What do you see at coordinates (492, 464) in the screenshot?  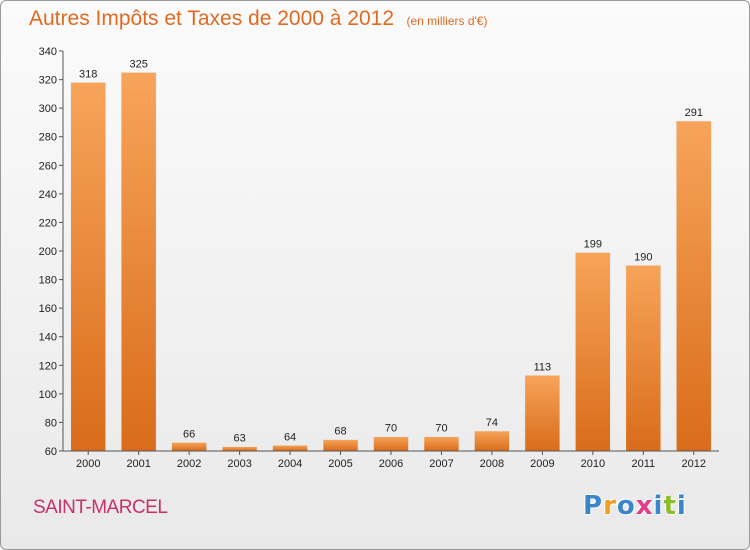 I see `x-tick-label: 2008` at bounding box center [492, 464].